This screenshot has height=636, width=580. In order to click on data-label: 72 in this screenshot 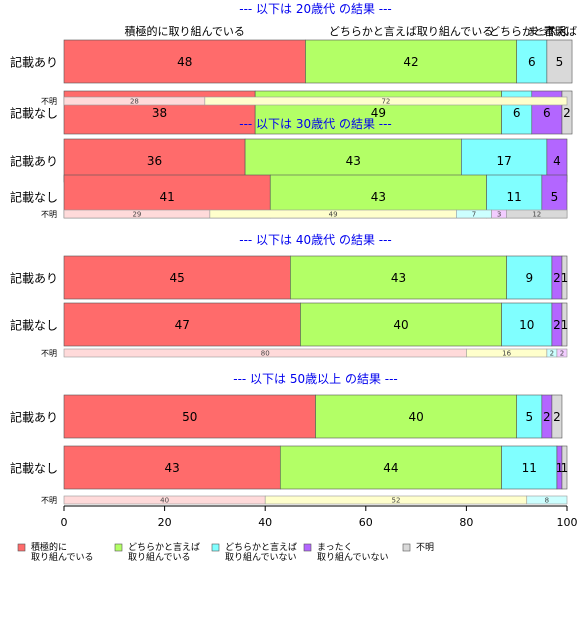, I will do `click(385, 102)`.